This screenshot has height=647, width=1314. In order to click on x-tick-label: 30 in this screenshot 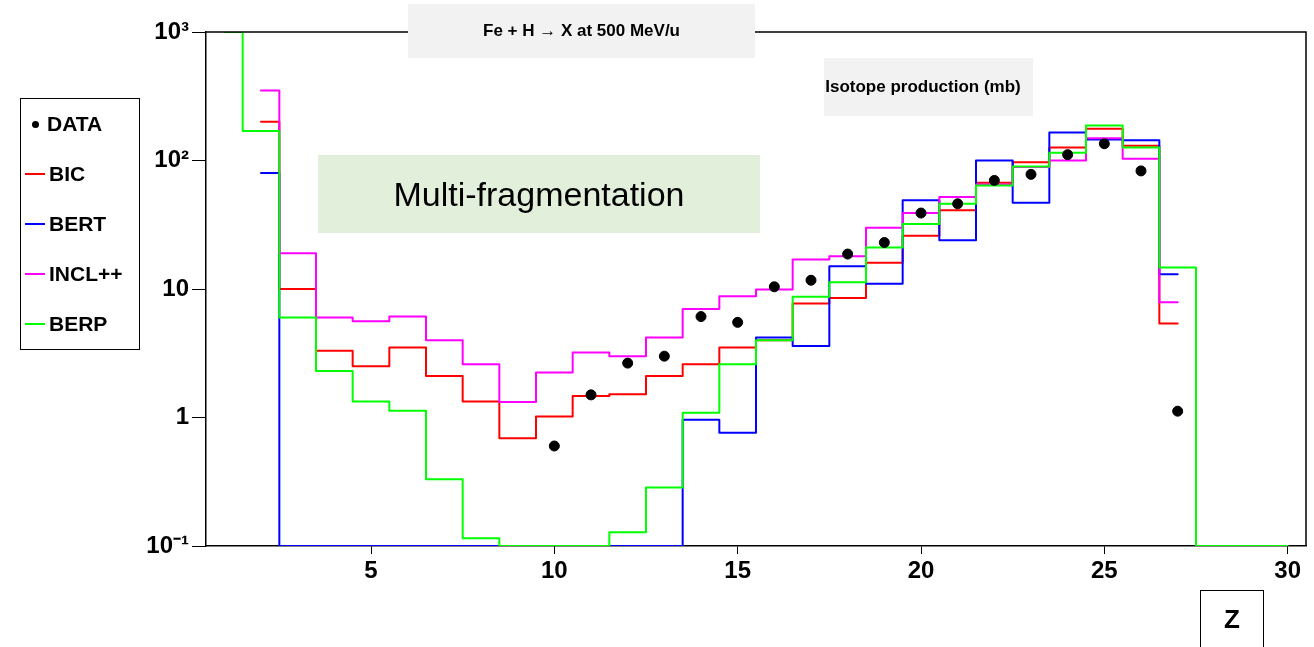, I will do `click(1288, 570)`.